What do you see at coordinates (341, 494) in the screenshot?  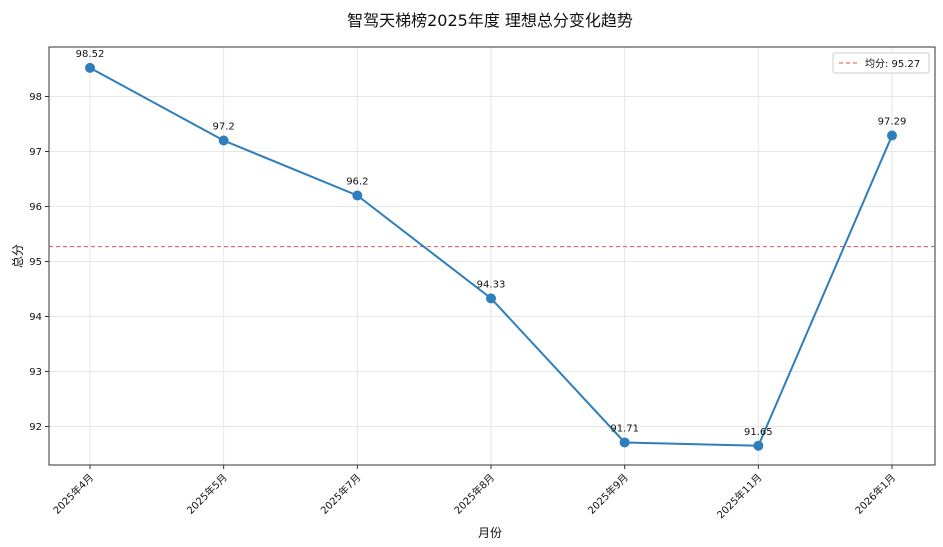 I see `x-tick-label: 2025年7月` at bounding box center [341, 494].